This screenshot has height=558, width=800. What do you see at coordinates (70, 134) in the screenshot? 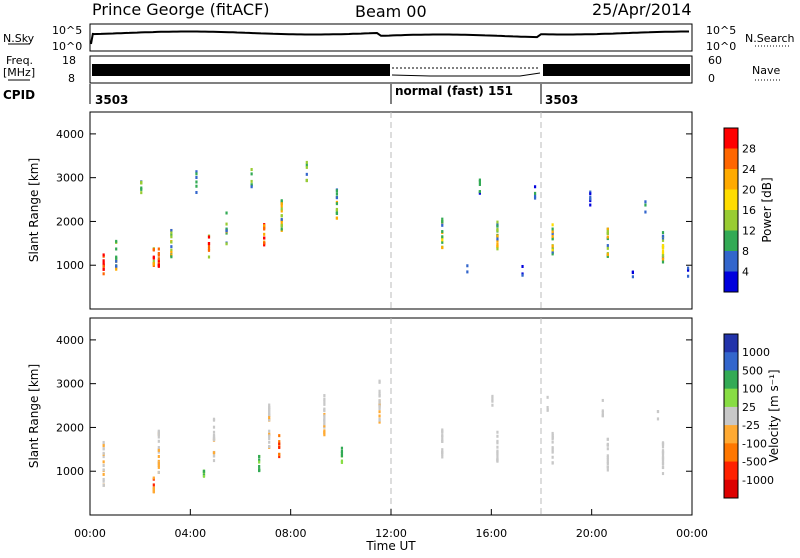
I see `y-tick-label: 4000` at bounding box center [70, 134].